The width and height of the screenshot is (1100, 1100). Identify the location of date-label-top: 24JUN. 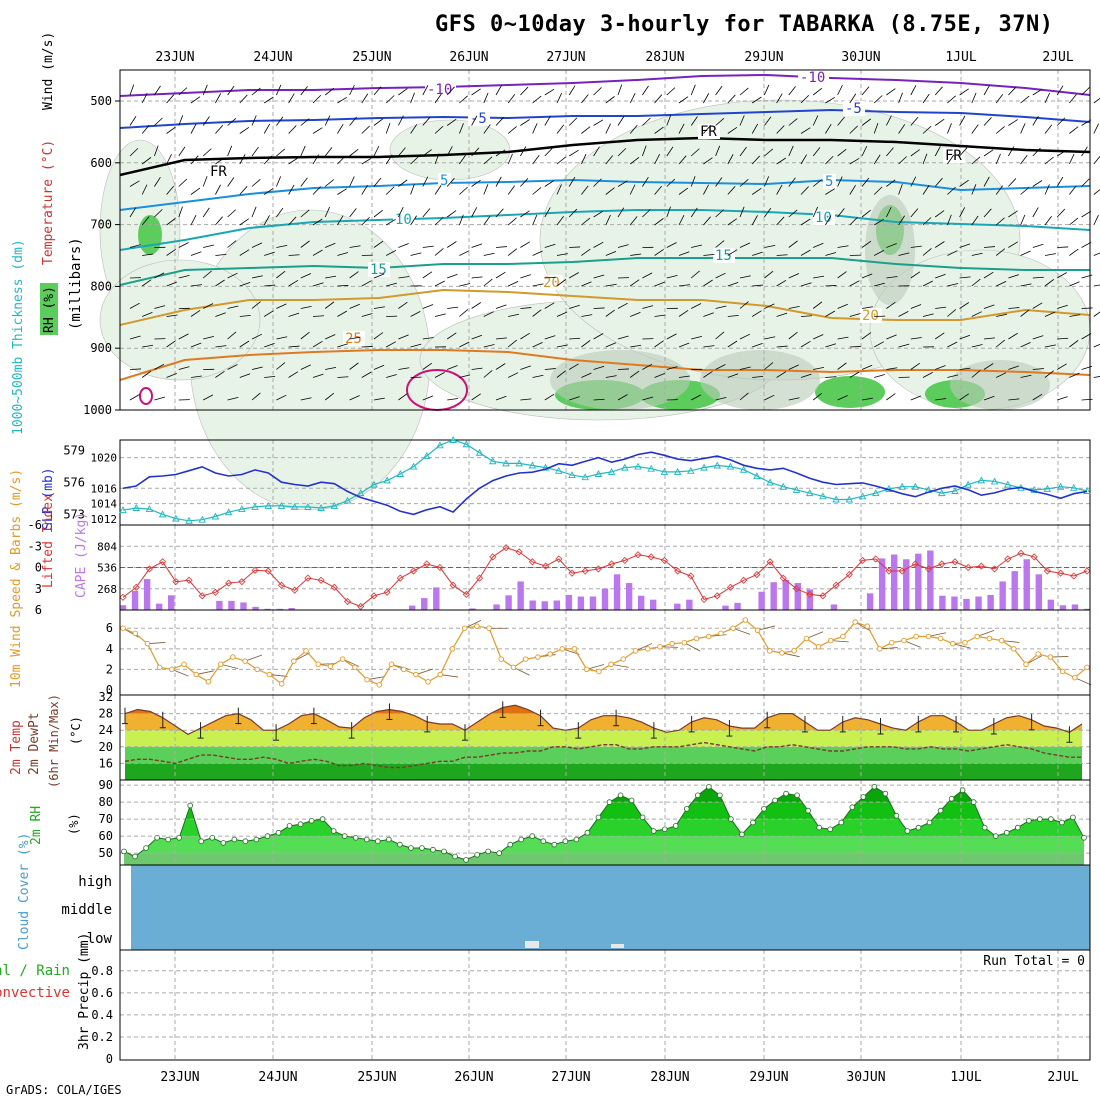
(272, 57).